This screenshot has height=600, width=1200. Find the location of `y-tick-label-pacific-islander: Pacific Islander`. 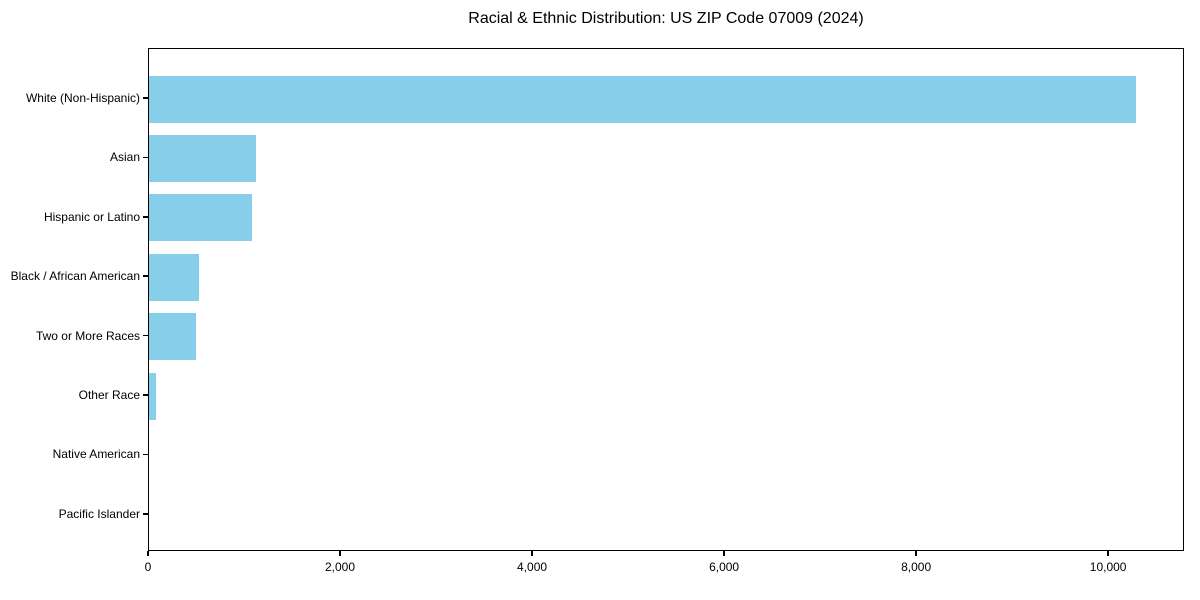

y-tick-label-pacific-islander: Pacific Islander is located at coordinates (99, 513).